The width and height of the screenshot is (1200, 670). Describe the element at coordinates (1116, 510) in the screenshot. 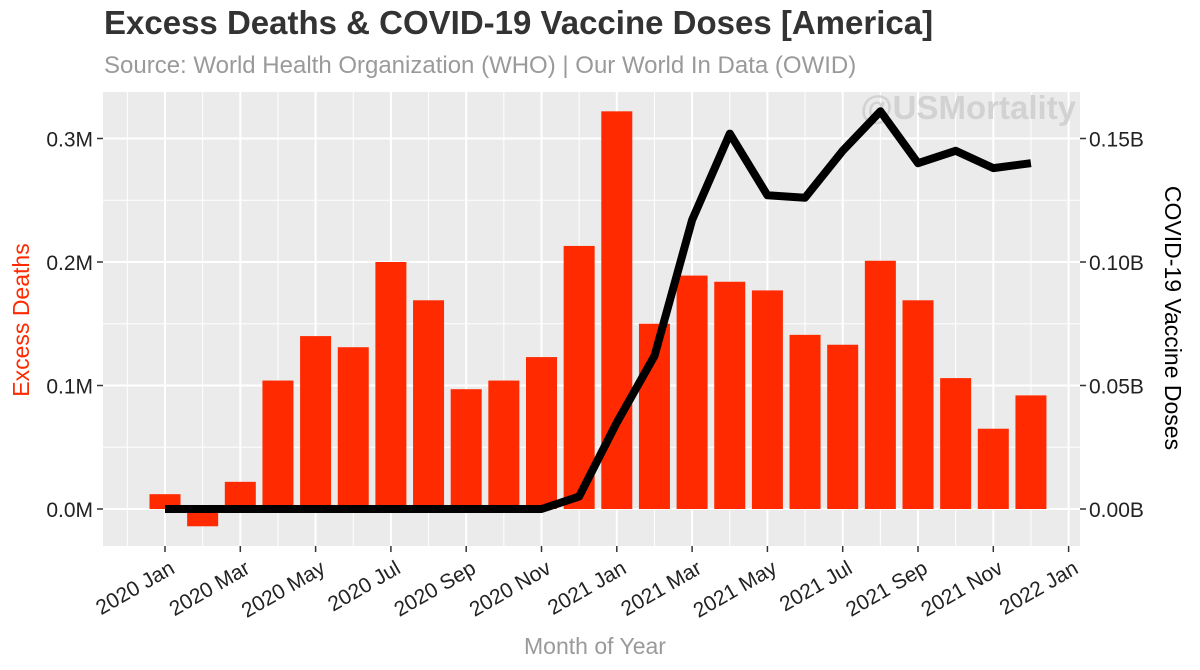

I see `right-axis-tick-label: 0.00B` at that location.